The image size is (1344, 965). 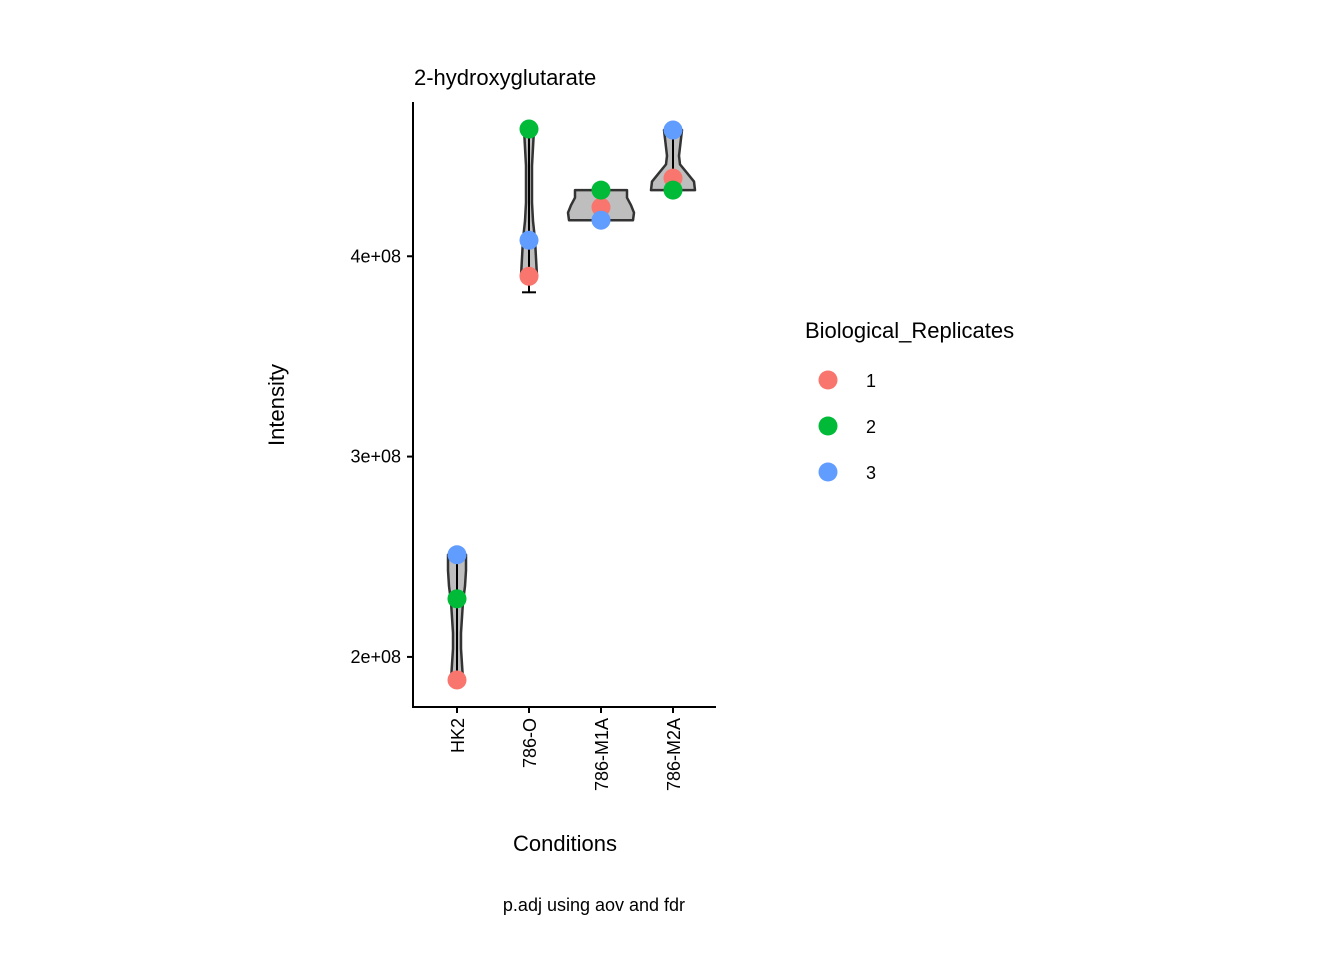 I want to click on point-rep2-786-M2A, so click(x=673, y=190).